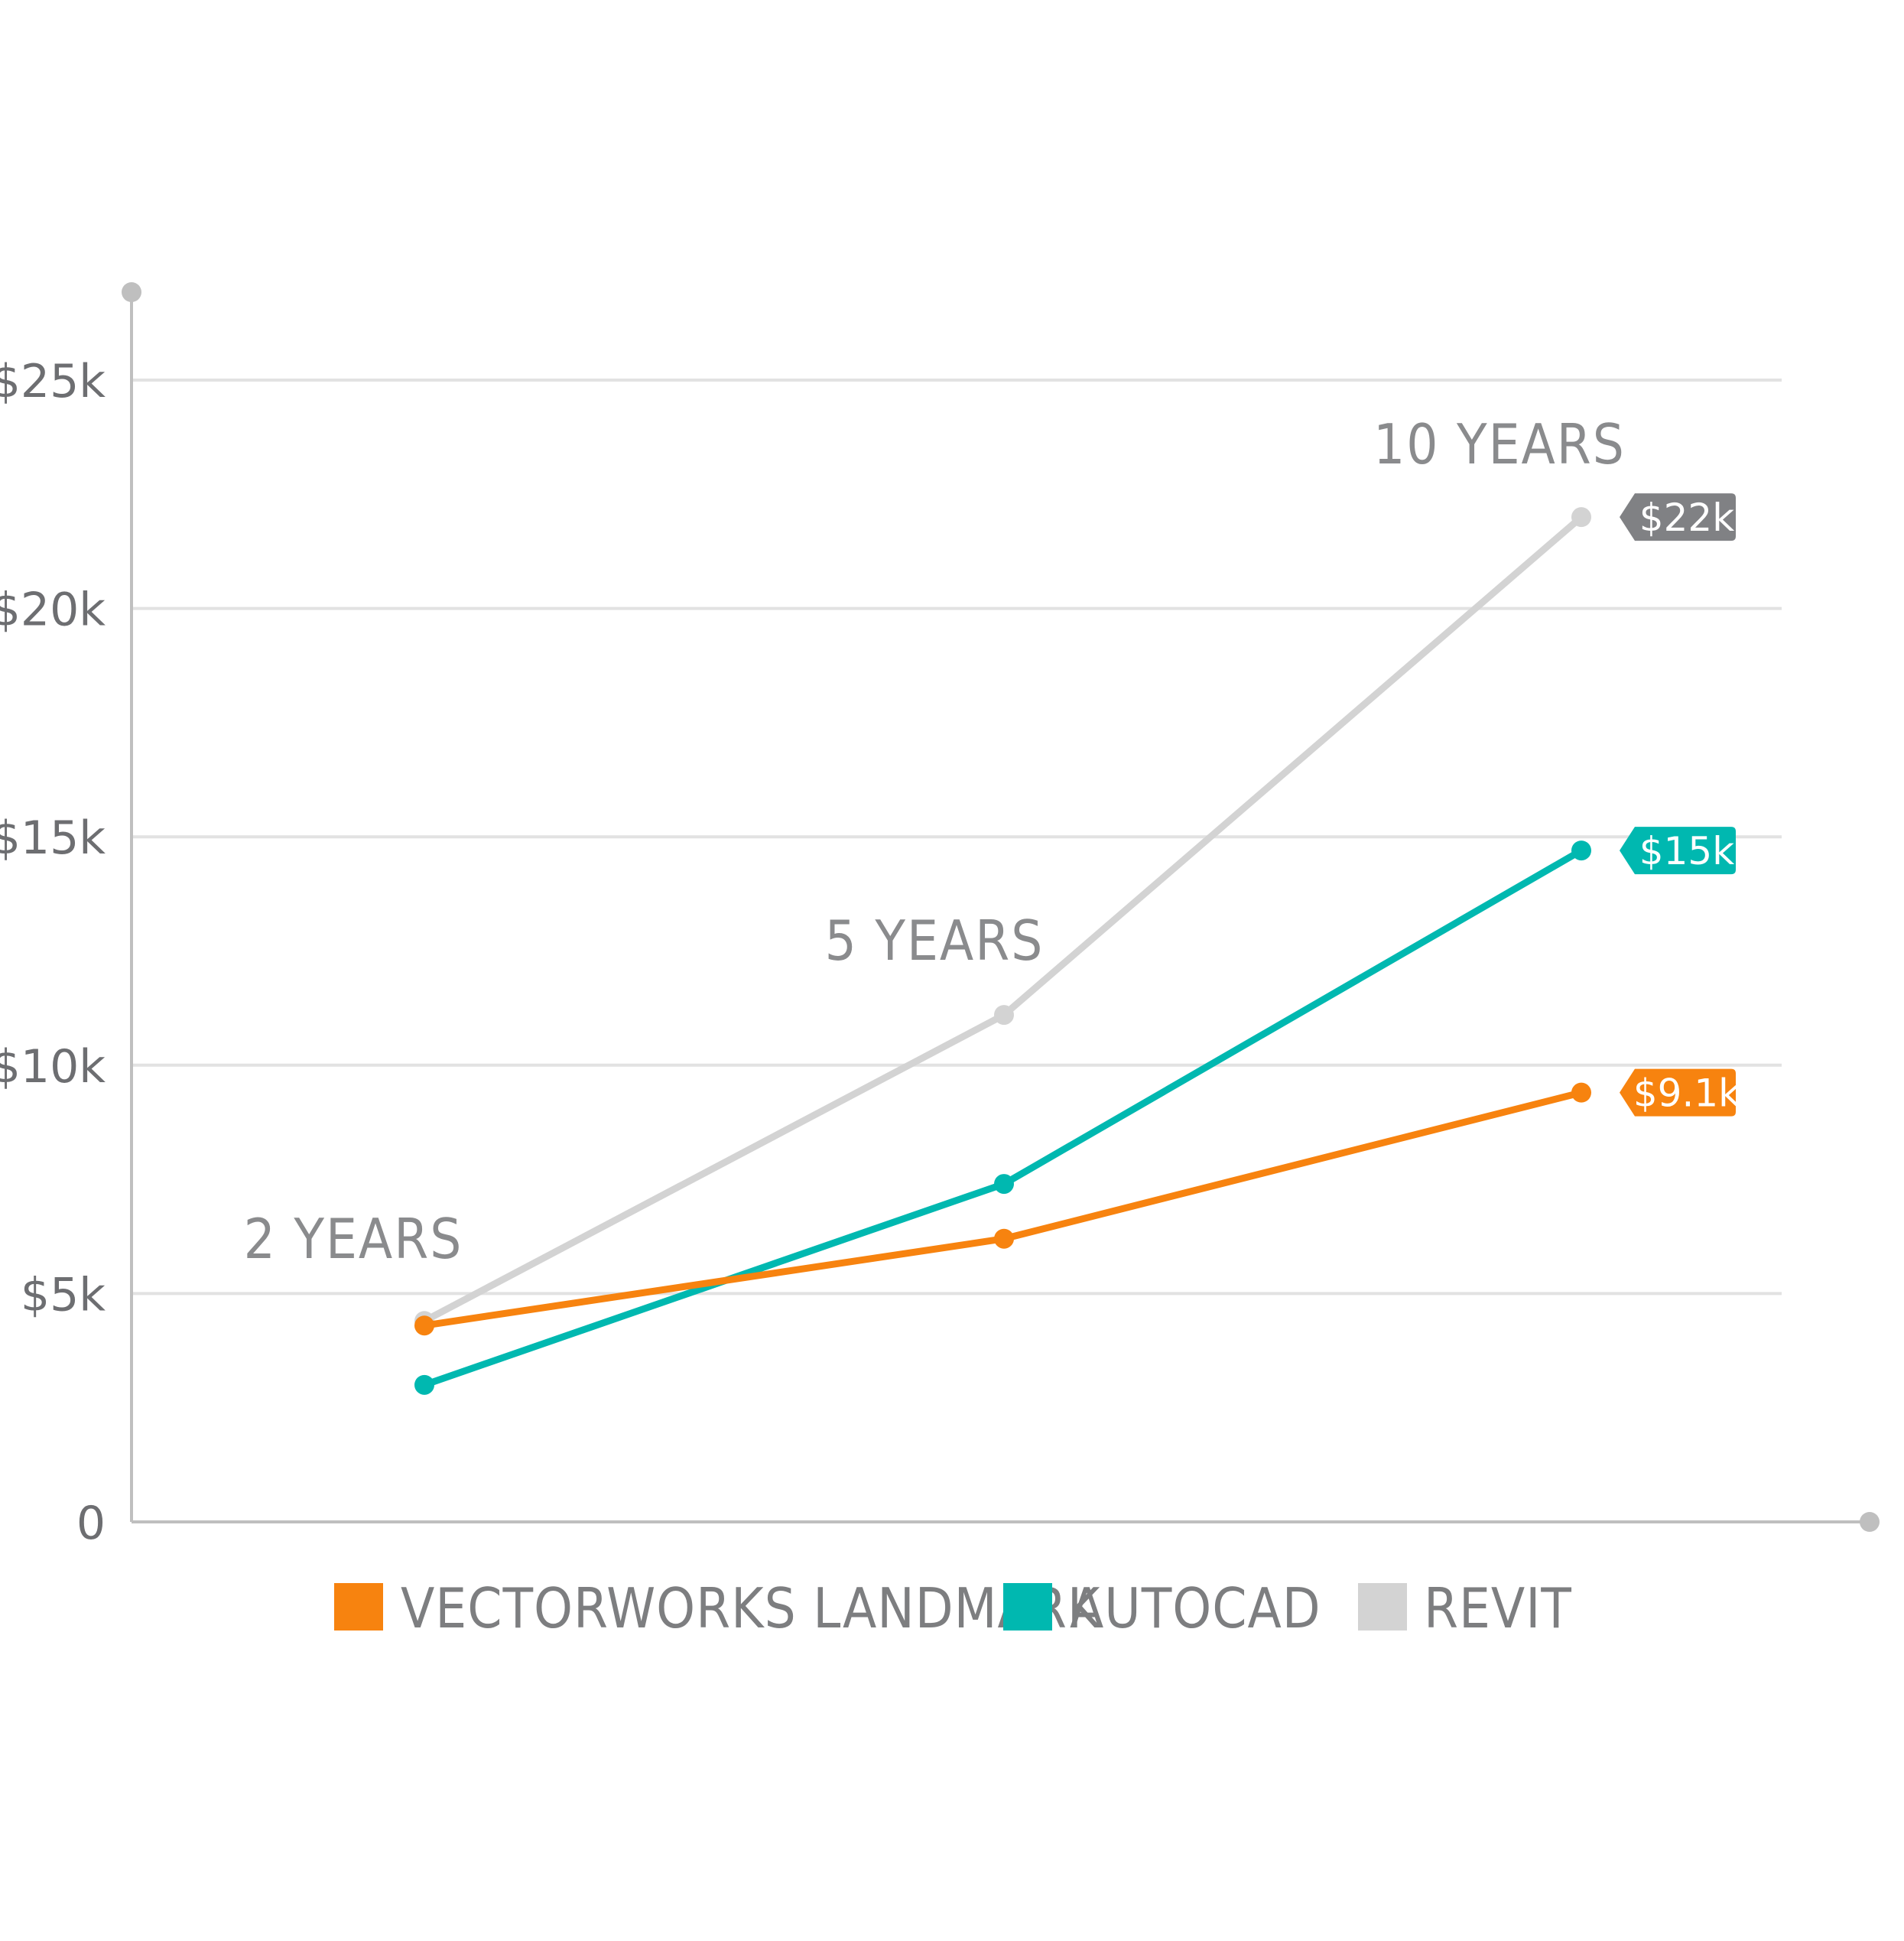  I want to click on period-label: 5 YEARS, so click(935, 941).